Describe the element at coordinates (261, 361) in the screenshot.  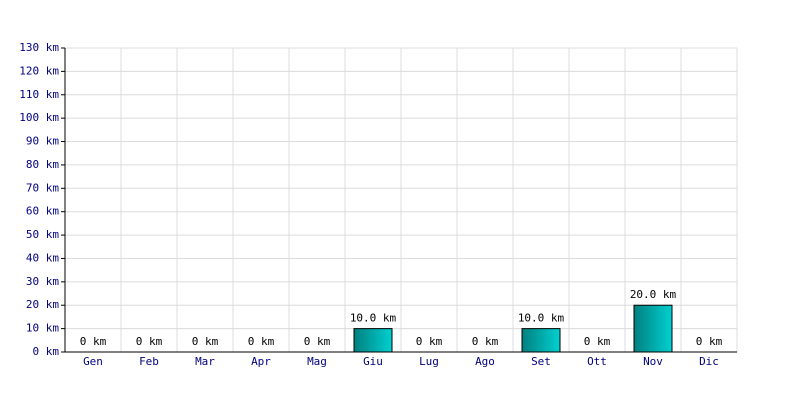
I see `x-tick-label: Apr` at that location.